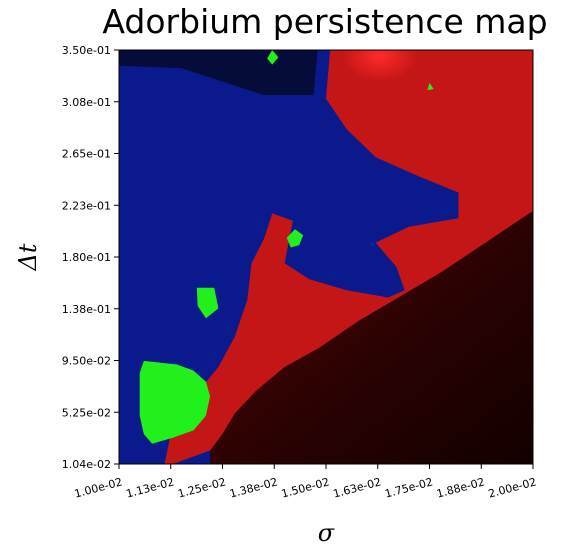  What do you see at coordinates (86, 309) in the screenshot?
I see `y-tick-label: 1.38e-01` at bounding box center [86, 309].